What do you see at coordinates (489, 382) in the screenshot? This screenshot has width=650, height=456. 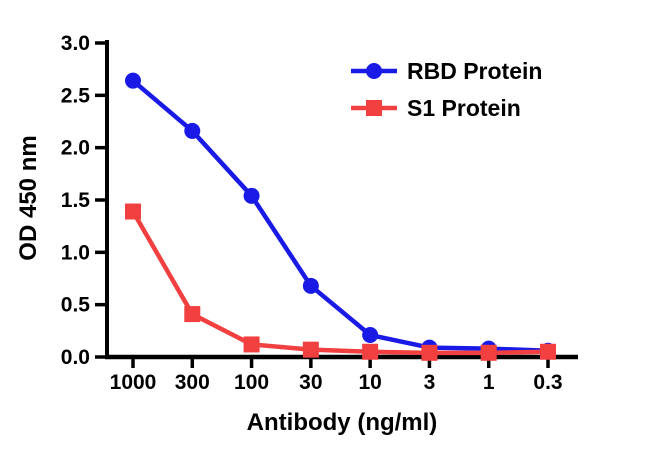 I see `x-tick-label: 1` at bounding box center [489, 382].